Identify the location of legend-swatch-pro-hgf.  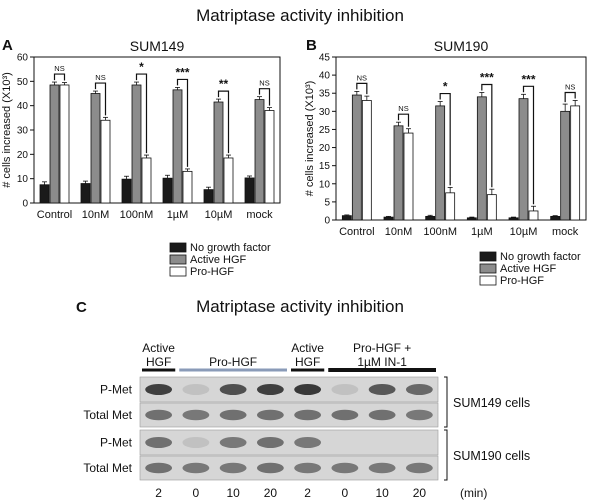
(488, 280).